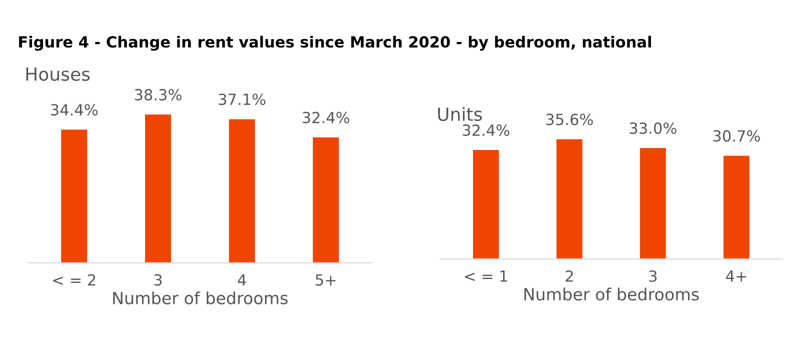  Describe the element at coordinates (58, 74) in the screenshot. I see `chart-subtitle: Houses` at that location.